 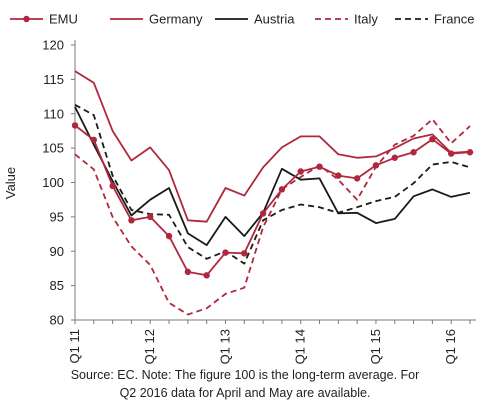 I want to click on y-tick-label: 85, so click(x=57, y=285).